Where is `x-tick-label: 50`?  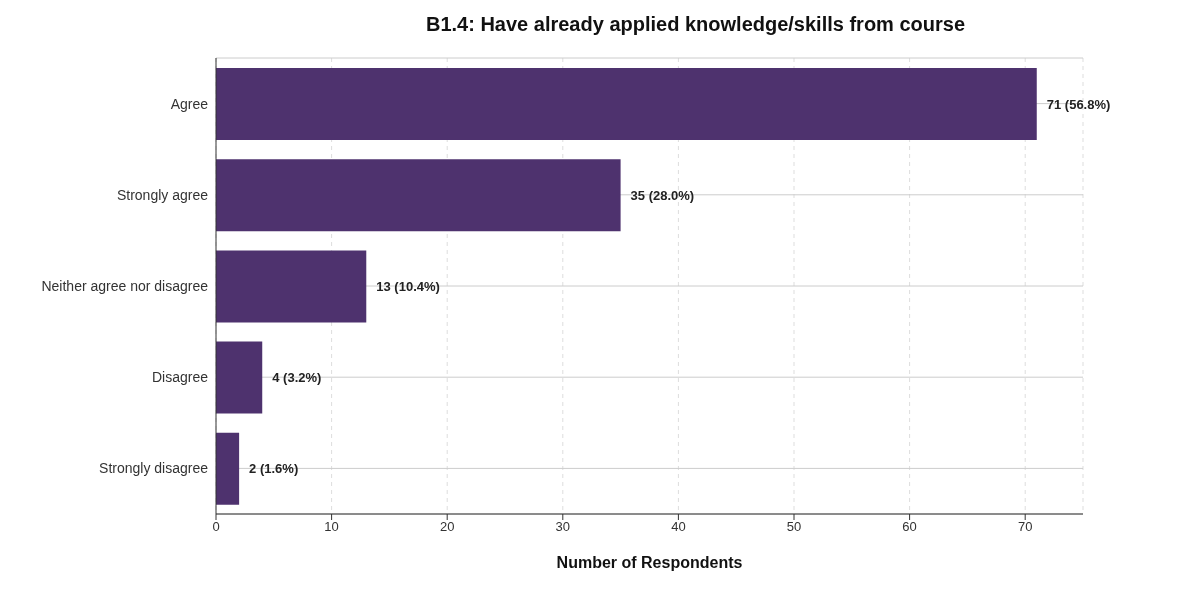 x-tick-label: 50 is located at coordinates (794, 527).